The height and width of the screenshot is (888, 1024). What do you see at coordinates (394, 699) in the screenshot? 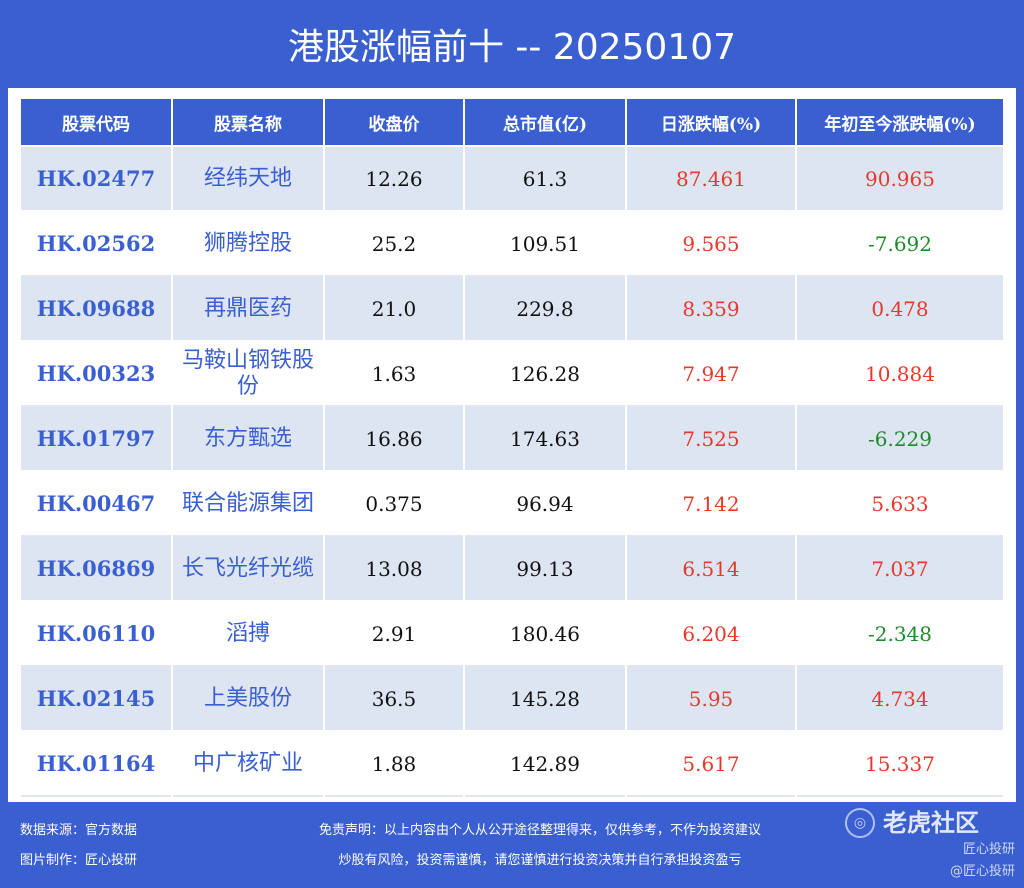
I see `cell-close: 36.5` at bounding box center [394, 699].